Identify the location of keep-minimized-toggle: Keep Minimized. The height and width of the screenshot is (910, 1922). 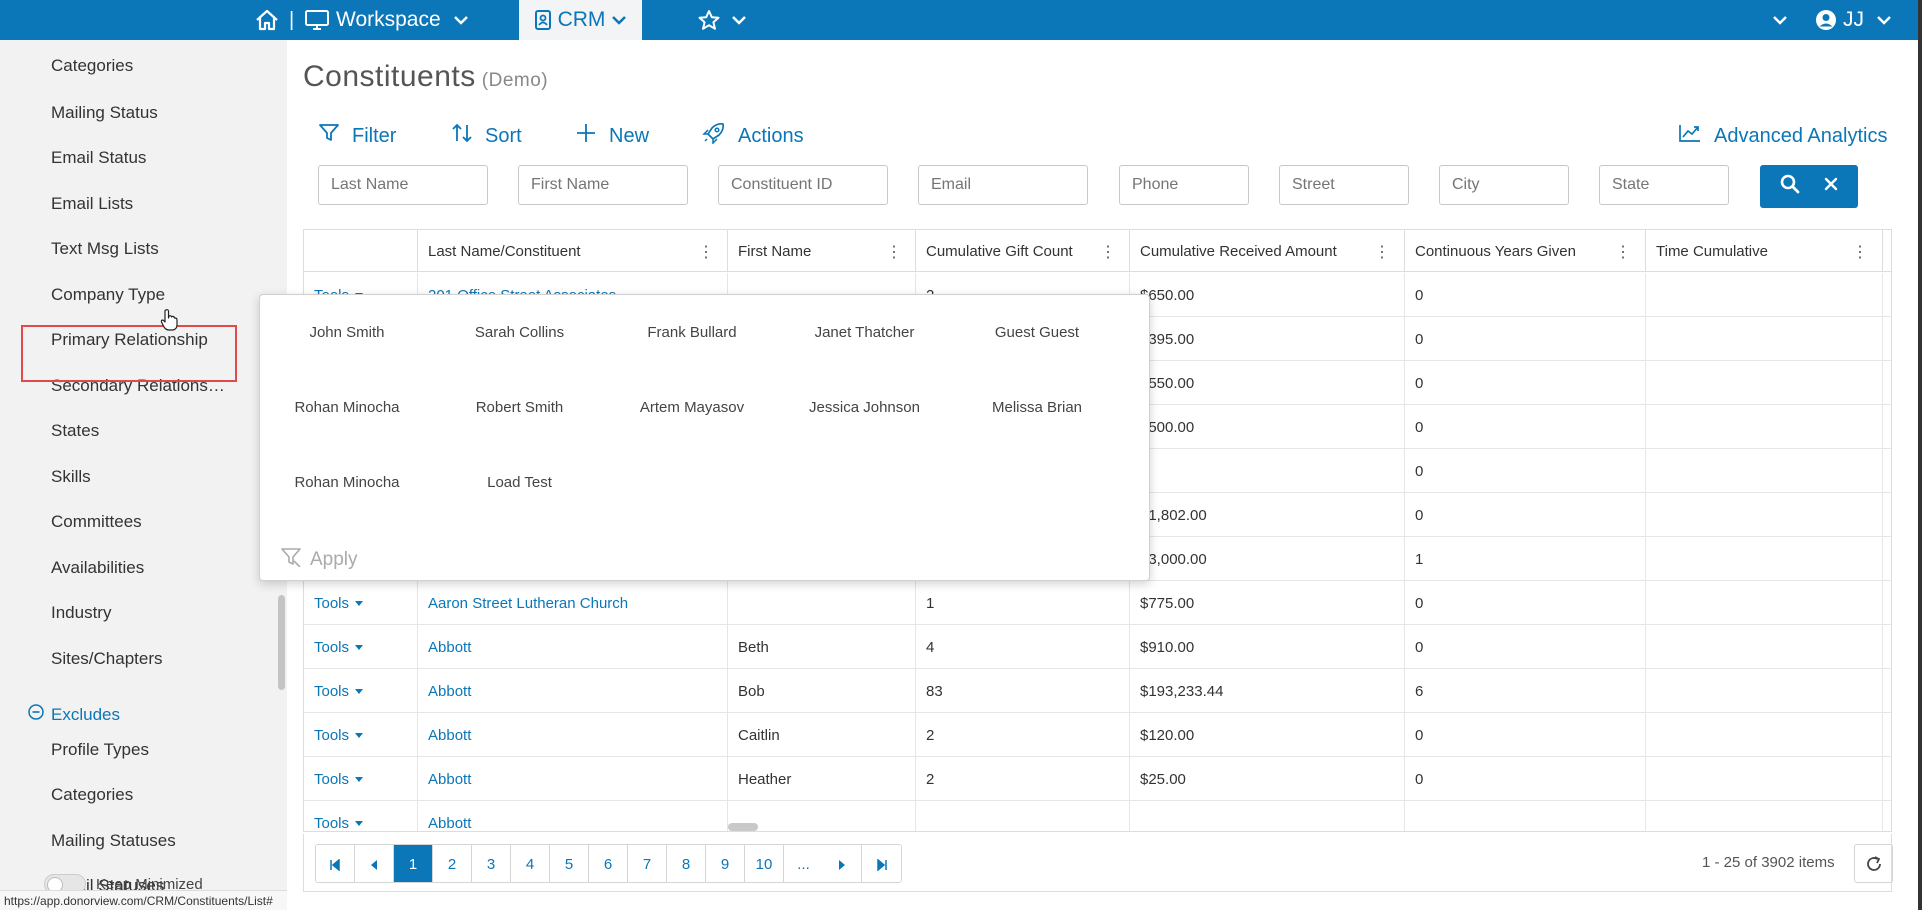
(123, 884).